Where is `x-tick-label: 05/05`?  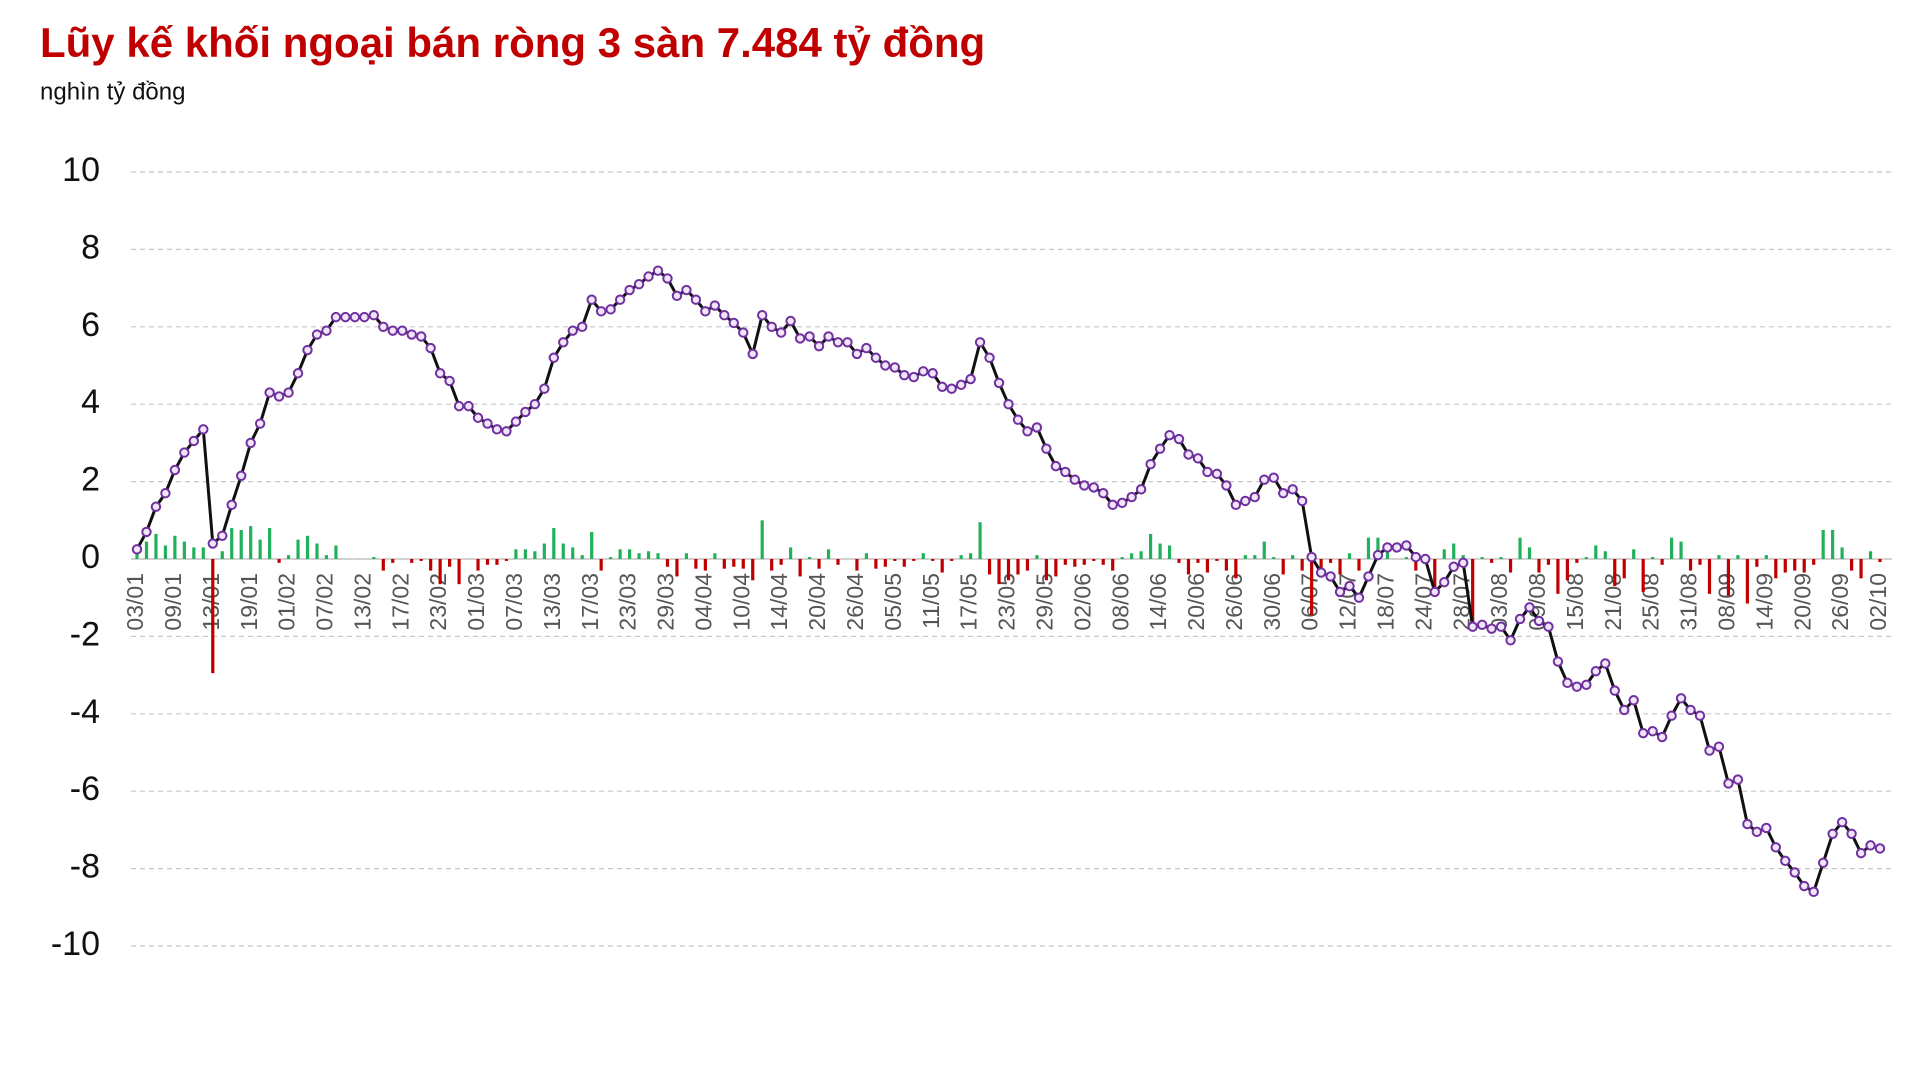 x-tick-label: 05/05 is located at coordinates (893, 602).